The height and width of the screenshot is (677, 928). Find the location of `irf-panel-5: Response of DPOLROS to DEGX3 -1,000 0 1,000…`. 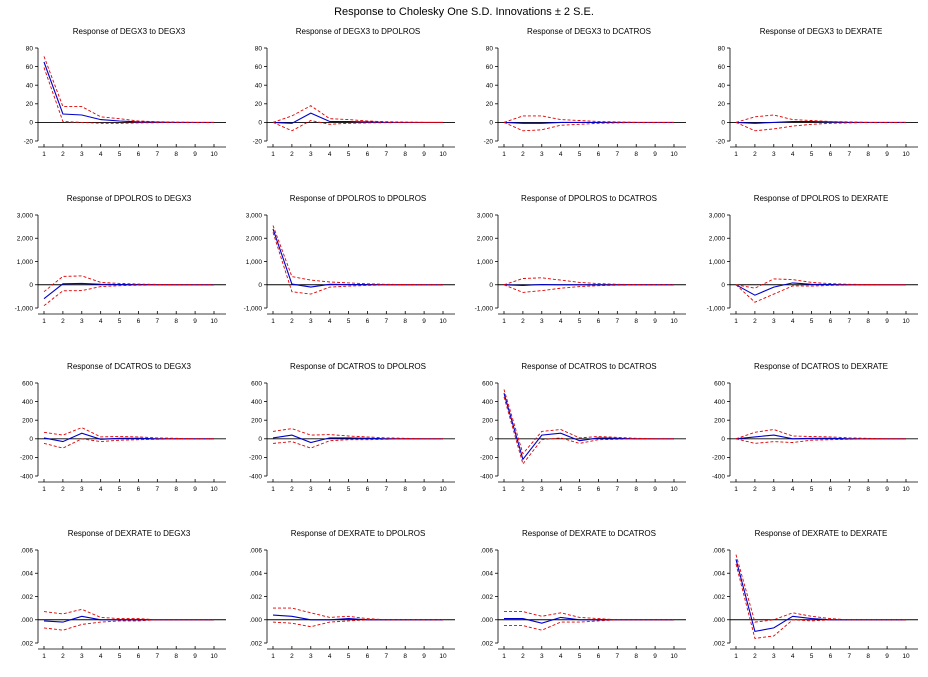

irf-panel-5: Response of DPOLROS to DEGX3 -1,000 0 1,000… is located at coordinates (120, 259).